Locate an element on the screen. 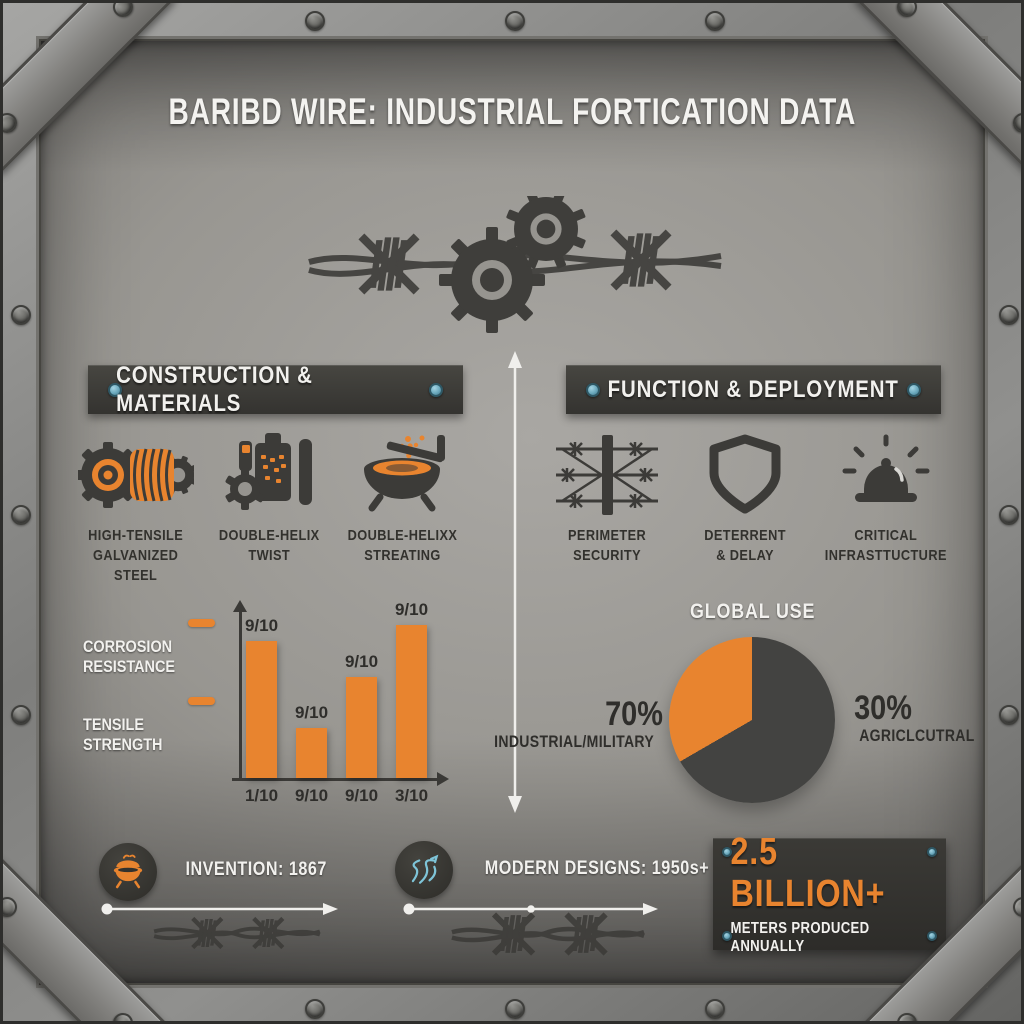  bar-chart-categories: 1/10 9/10 9/10 3/10 is located at coordinates (336, 796).